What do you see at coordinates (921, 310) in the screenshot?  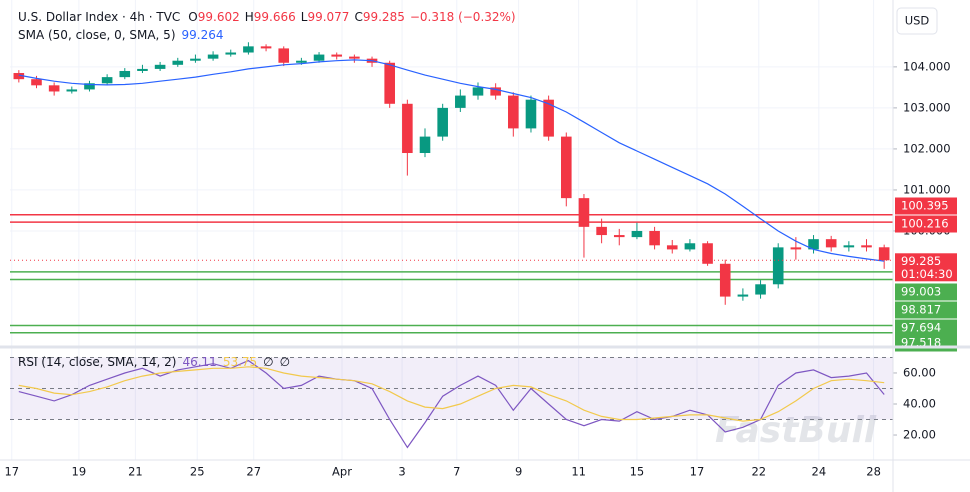 I see `support-label: 98.817` at bounding box center [921, 310].